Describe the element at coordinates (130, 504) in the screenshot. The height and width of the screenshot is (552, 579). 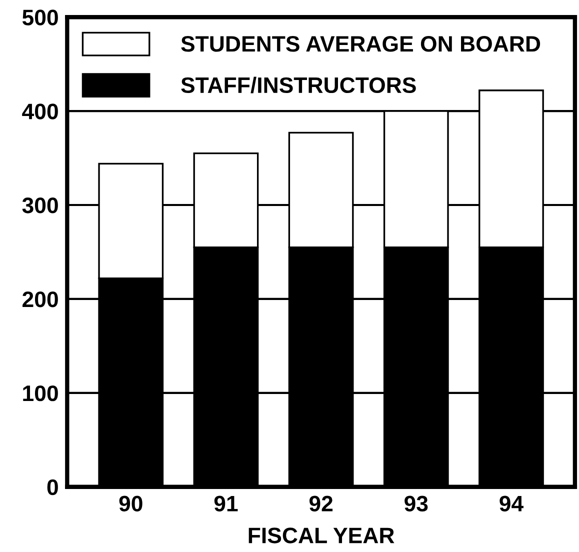
I see `x-tick-label: 90` at that location.